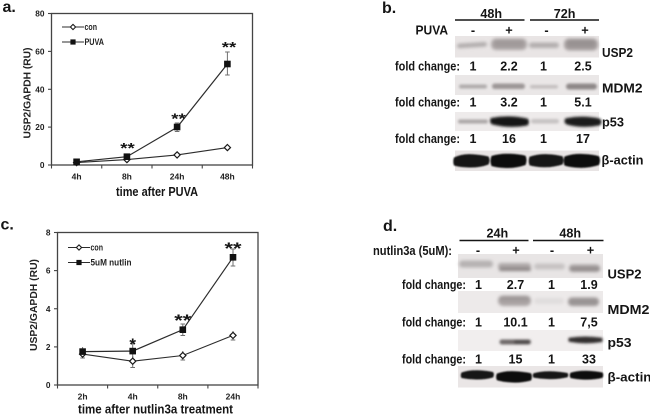  I want to click on svg-text: 1.9, so click(588, 285).